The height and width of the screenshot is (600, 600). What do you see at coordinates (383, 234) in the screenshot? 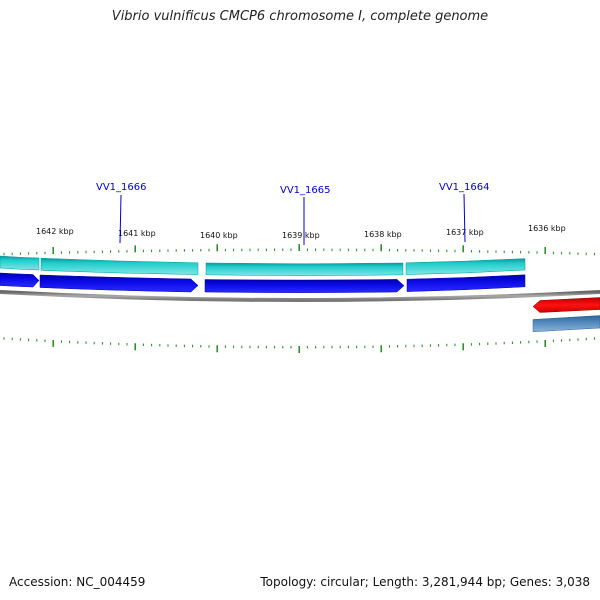
I see `tick-label-1638: 1638 kbp` at bounding box center [383, 234].